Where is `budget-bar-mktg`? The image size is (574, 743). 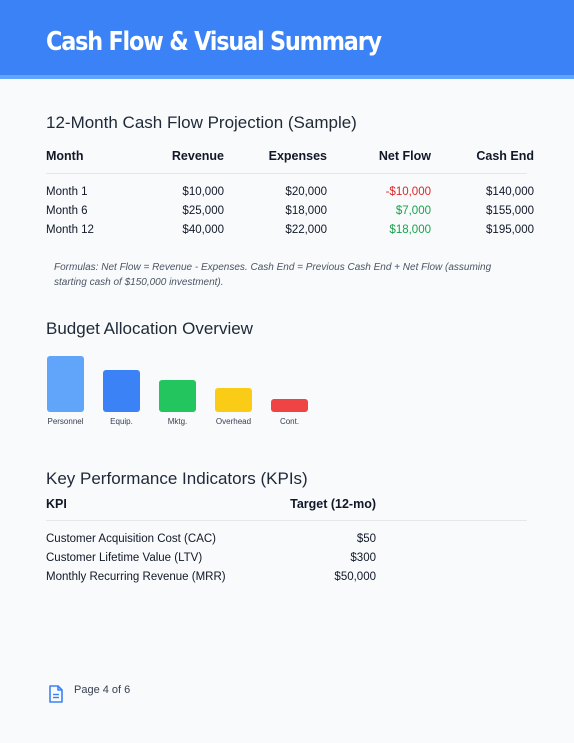
budget-bar-mktg is located at coordinates (177, 396).